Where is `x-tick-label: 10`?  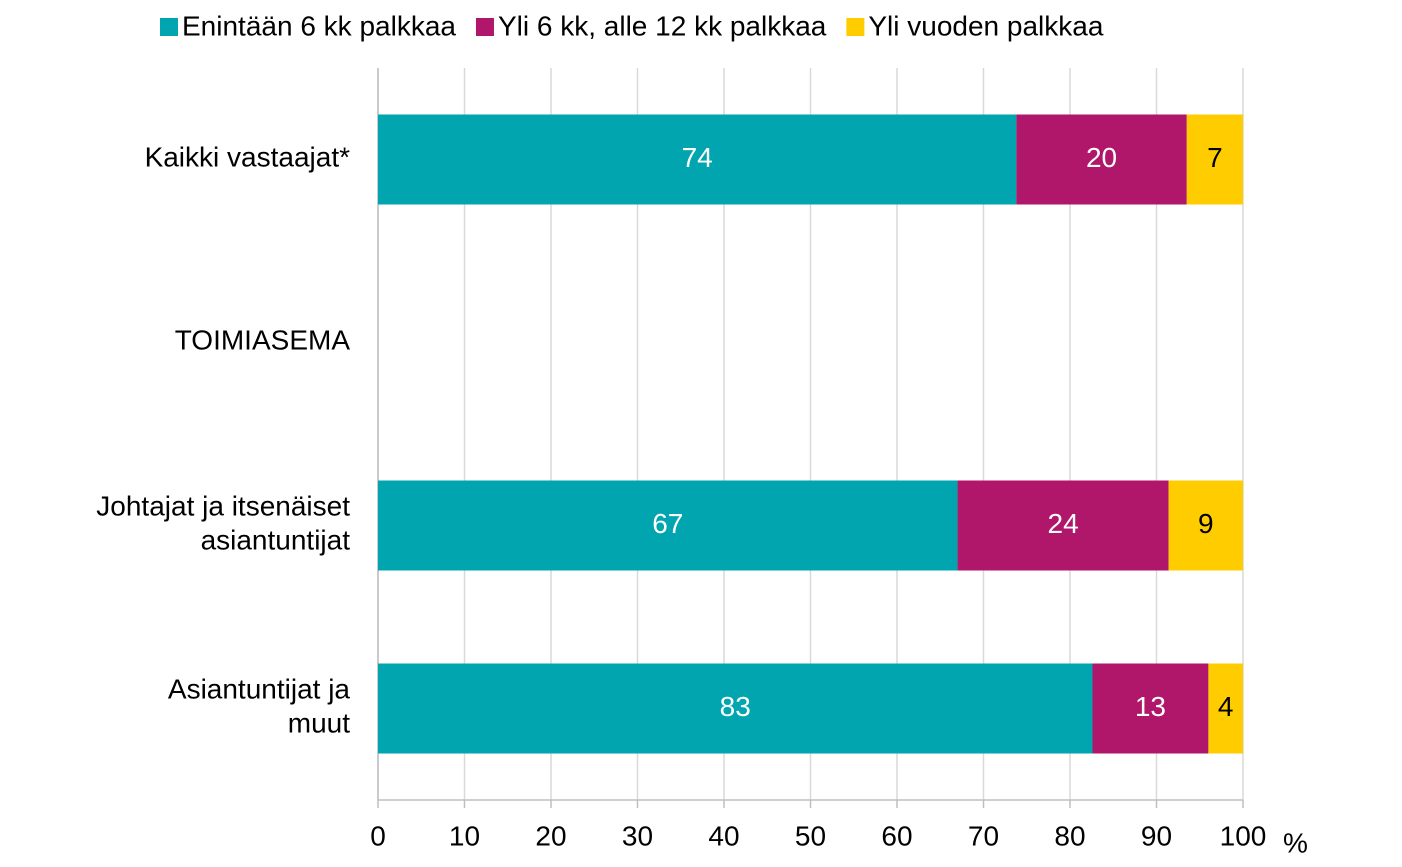 x-tick-label: 10 is located at coordinates (464, 835).